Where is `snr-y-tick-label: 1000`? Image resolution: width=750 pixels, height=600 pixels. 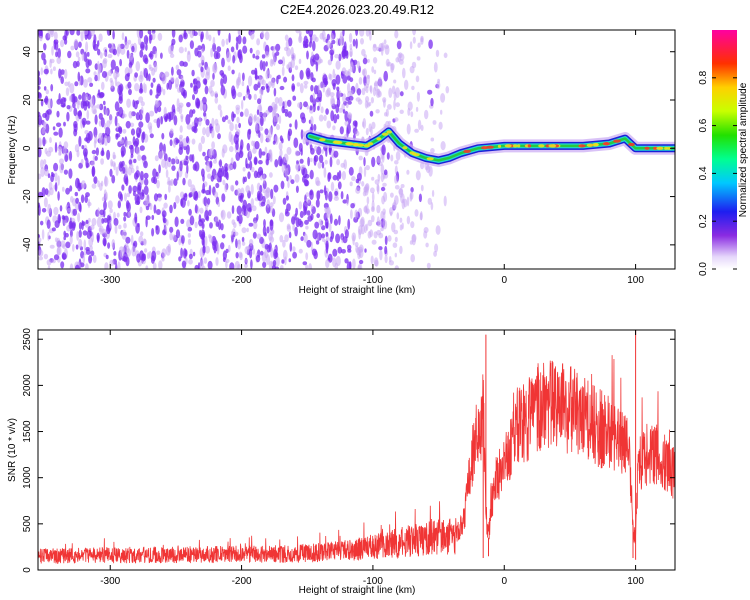
snr-y-tick-label: 1000 is located at coordinates (27, 477).